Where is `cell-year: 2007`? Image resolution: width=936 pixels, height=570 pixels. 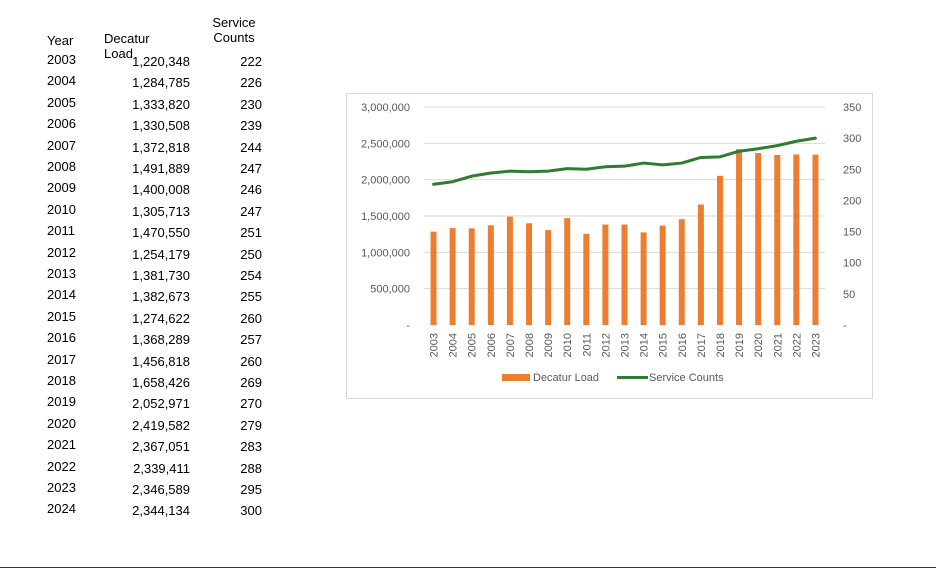
cell-year: 2007 is located at coordinates (61, 145).